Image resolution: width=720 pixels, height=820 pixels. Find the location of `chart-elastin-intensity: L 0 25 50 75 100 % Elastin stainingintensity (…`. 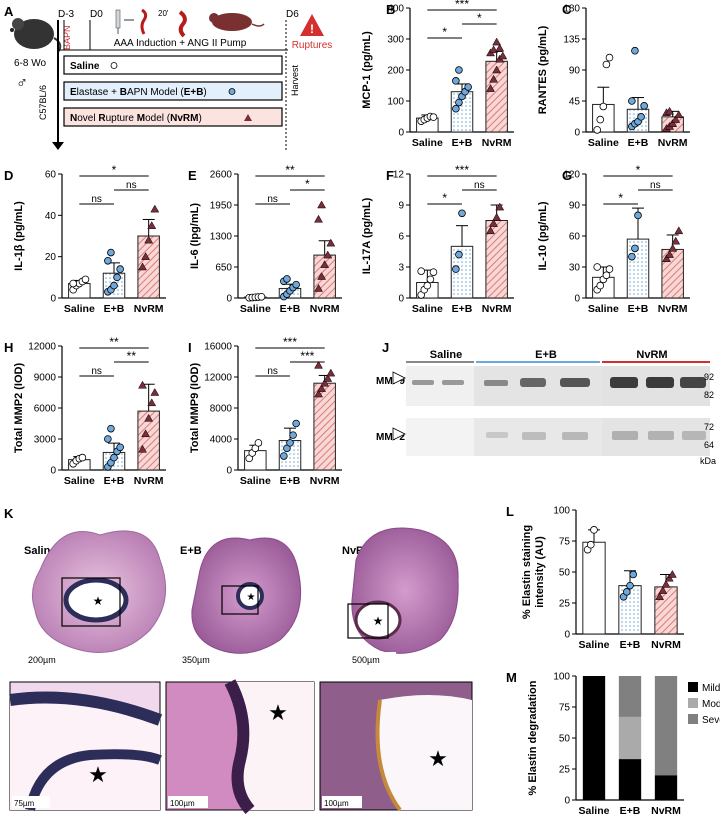

chart-elastin-intensity: L 0 25 50 75 100 % Elastin stainingintensity (… is located at coordinates (595, 577).